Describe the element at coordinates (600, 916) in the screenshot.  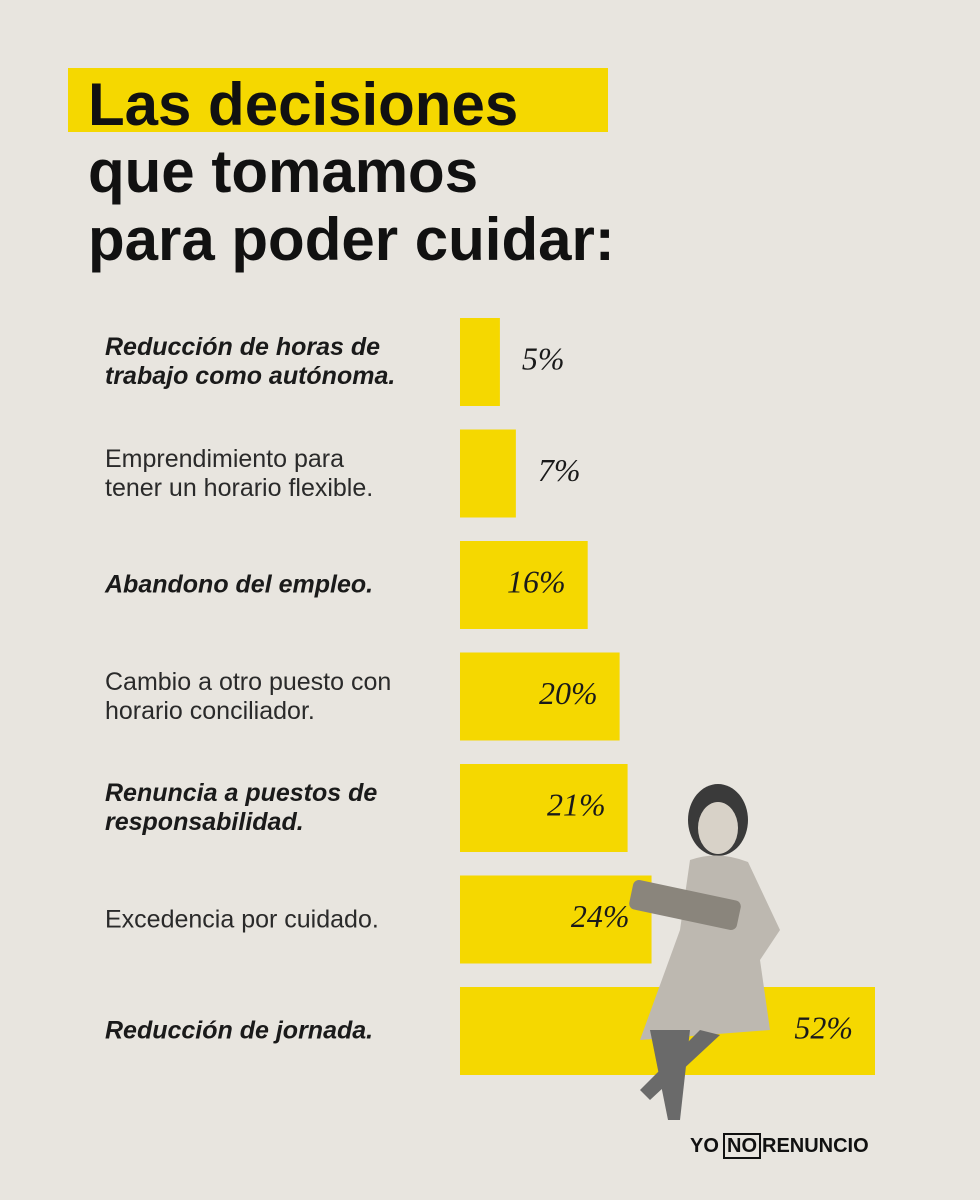
I see `value-label: 24%` at that location.